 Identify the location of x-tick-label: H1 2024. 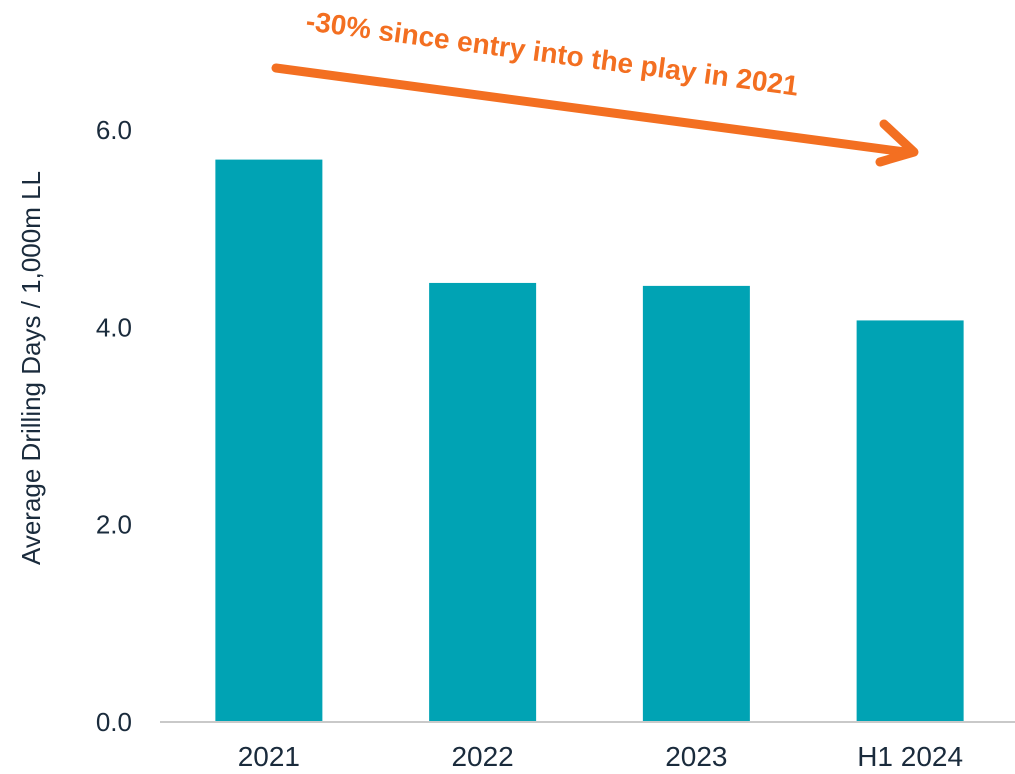
(910, 756).